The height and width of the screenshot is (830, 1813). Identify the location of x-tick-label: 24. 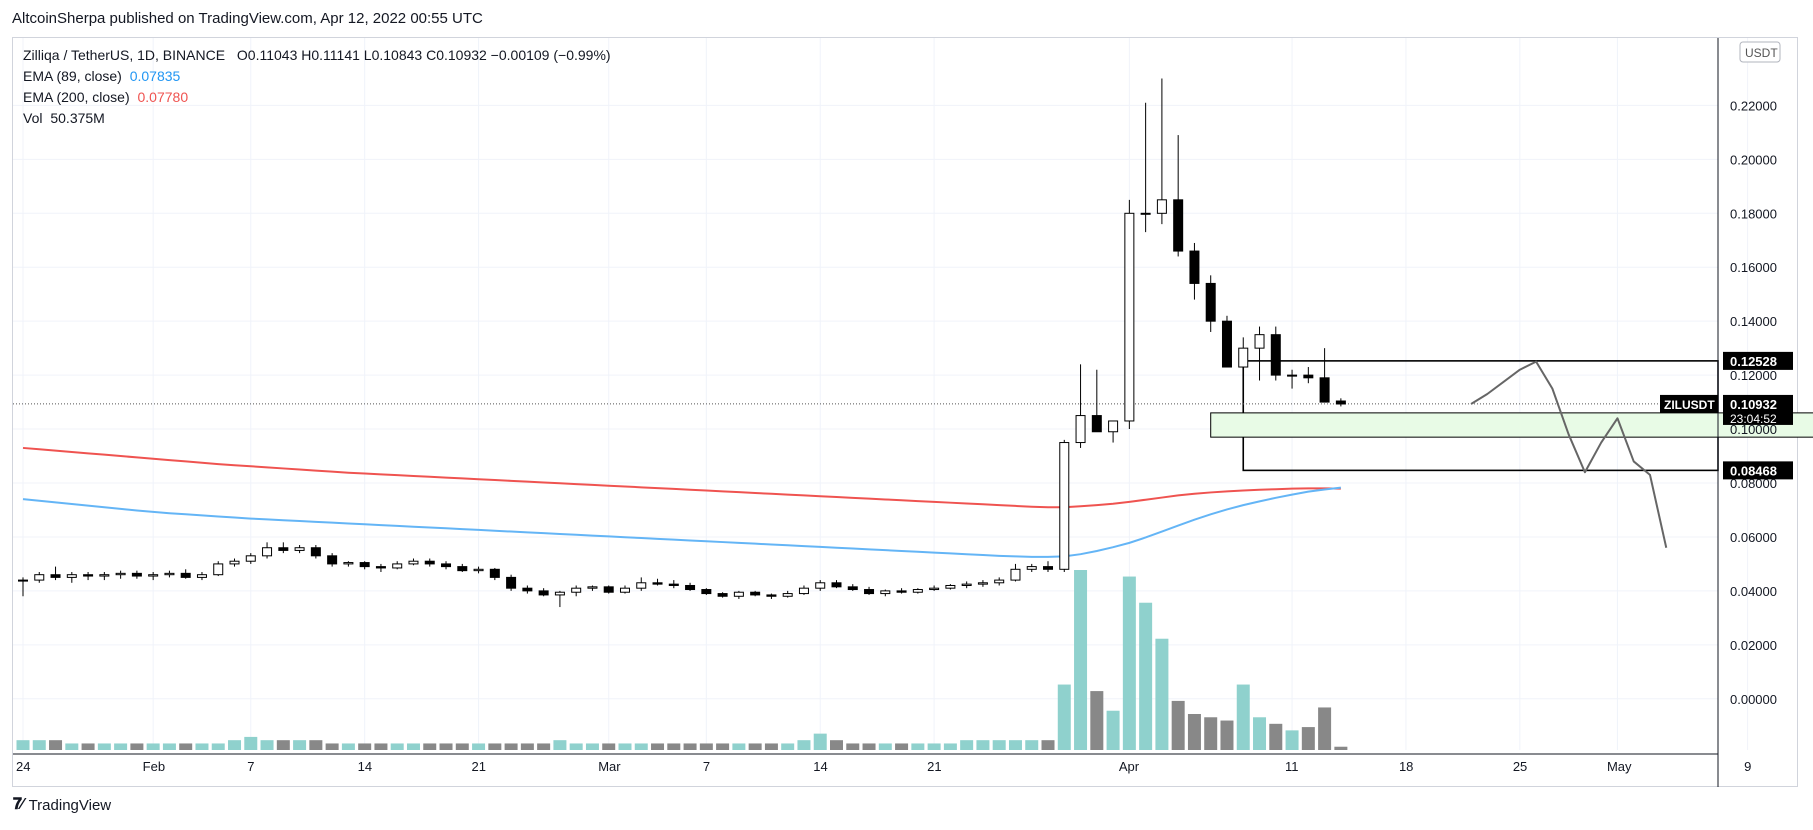
(23, 766).